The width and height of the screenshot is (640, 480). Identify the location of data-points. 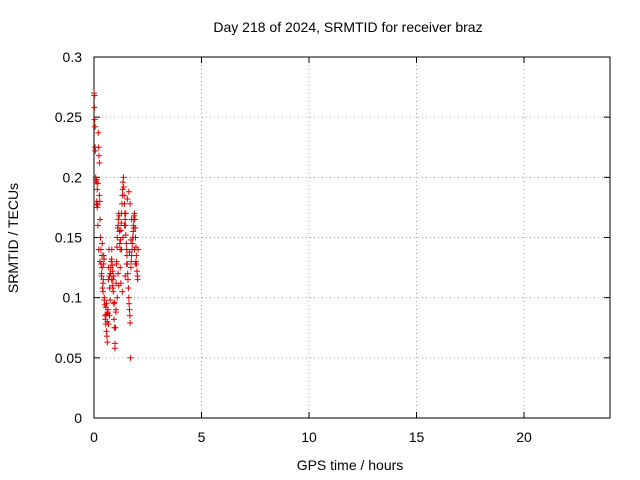
(116, 225).